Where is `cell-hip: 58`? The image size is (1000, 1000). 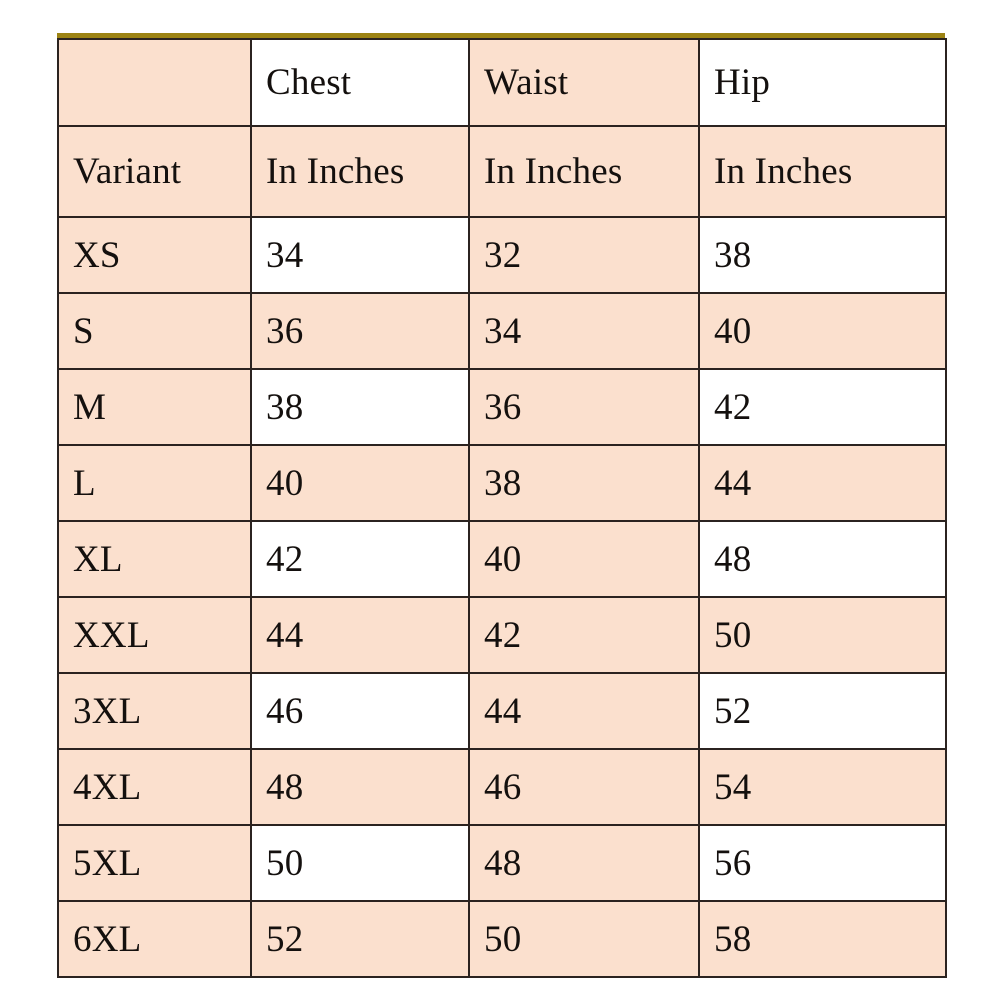
cell-hip: 58 is located at coordinates (822, 939).